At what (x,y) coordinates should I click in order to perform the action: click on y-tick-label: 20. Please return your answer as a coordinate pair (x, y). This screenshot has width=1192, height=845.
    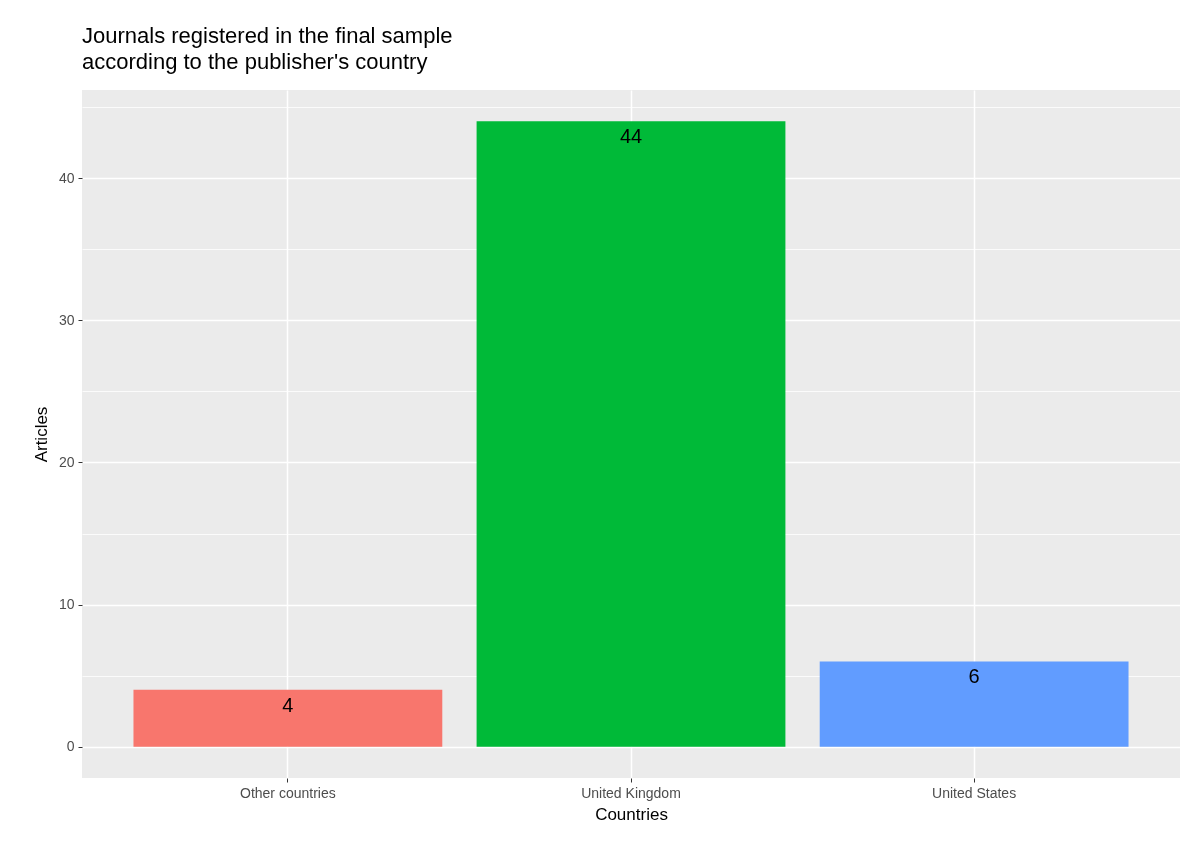
    Looking at the image, I should click on (66, 461).